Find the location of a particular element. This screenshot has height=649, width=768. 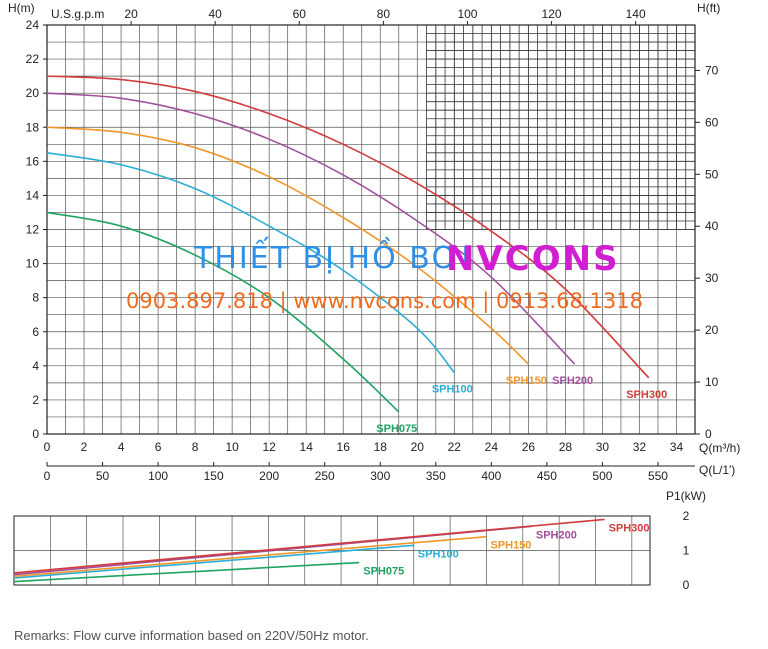

x-tick-label: 2 is located at coordinates (84, 447).